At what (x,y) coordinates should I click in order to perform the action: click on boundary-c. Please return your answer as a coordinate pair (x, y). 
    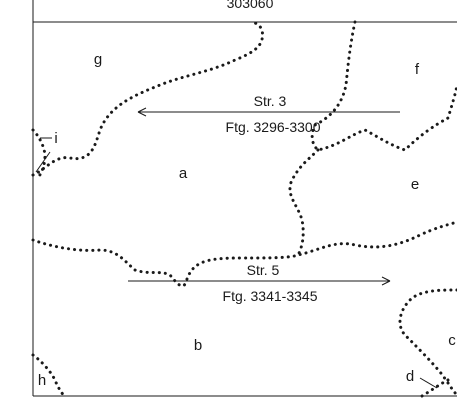
    Looking at the image, I should click on (427, 342).